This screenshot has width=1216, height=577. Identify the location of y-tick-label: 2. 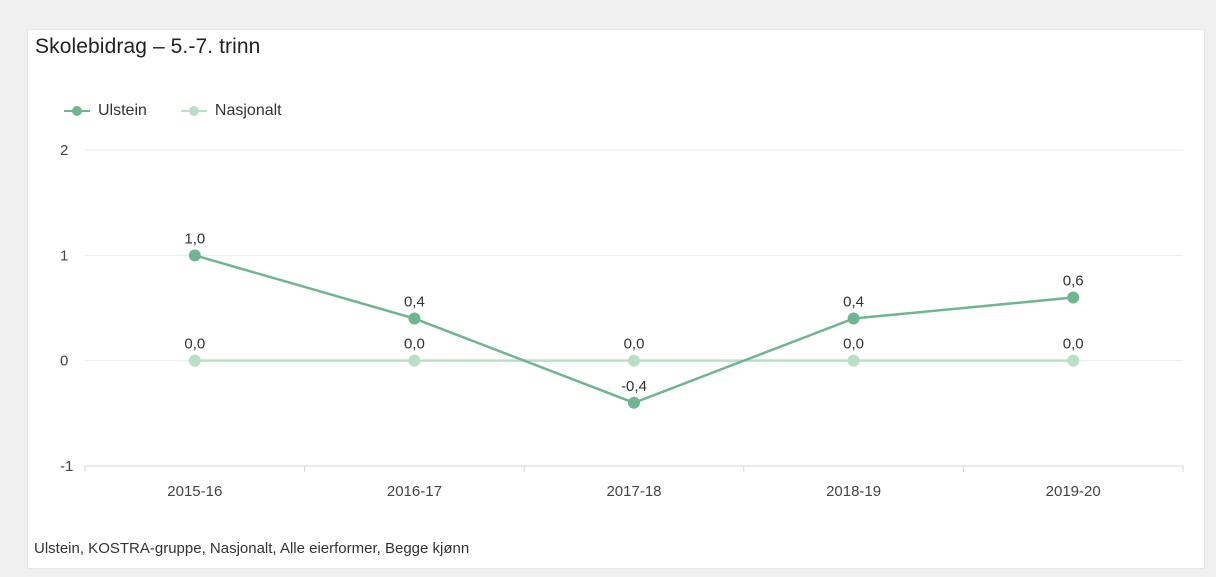
(64, 150).